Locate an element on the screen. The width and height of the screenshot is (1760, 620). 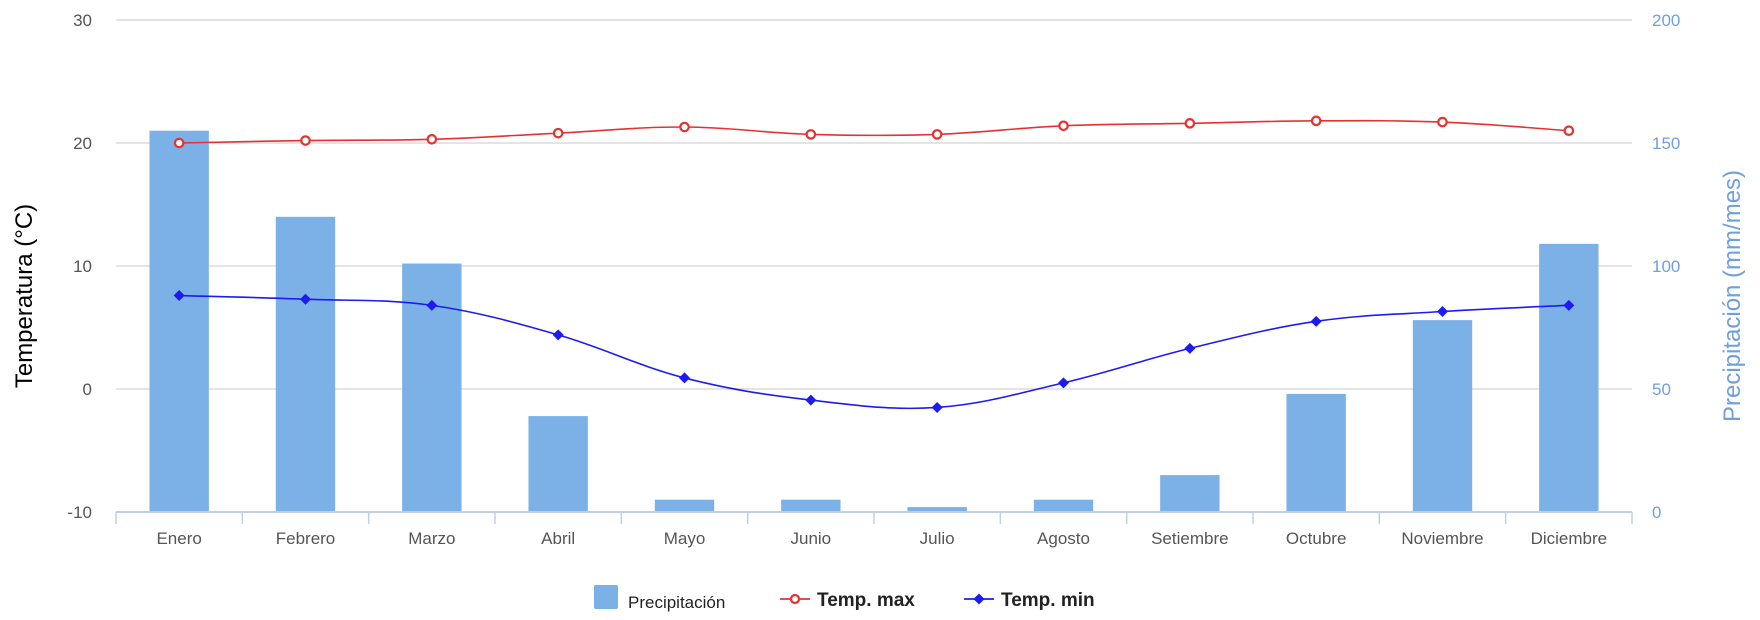
y-right-tick-label: 50 is located at coordinates (1661, 389).